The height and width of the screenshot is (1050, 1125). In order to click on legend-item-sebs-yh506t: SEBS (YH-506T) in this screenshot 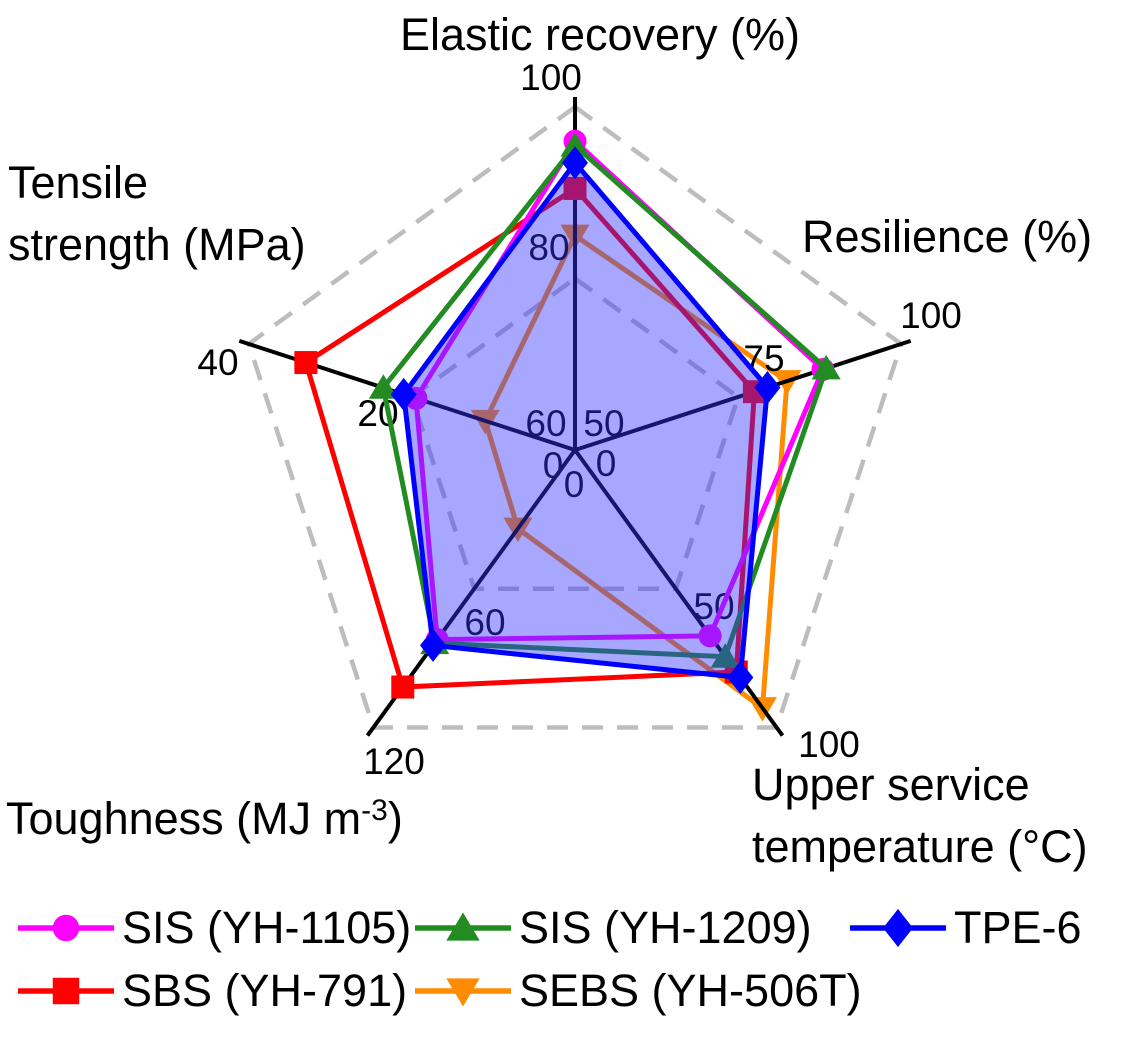, I will do `click(637, 991)`.